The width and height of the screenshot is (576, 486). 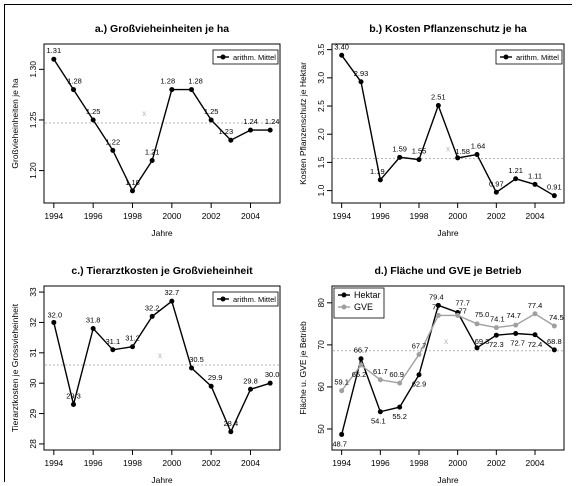 I want to click on x-tick-label: 2002, so click(x=211, y=216).